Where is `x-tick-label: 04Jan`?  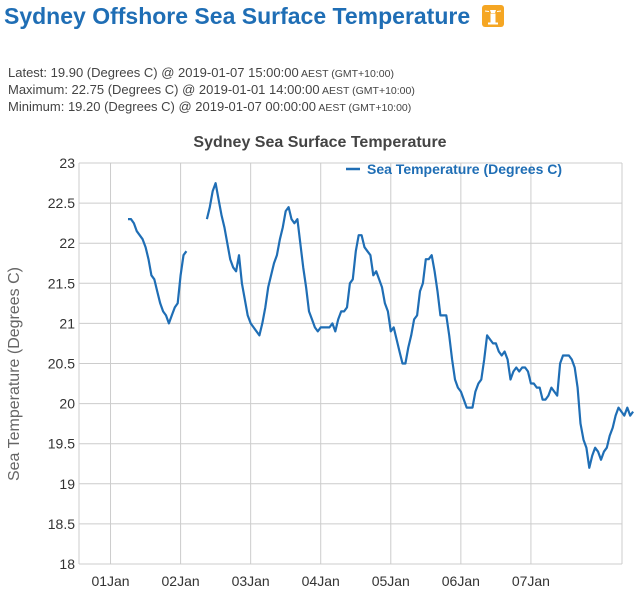
x-tick-label: 04Jan is located at coordinates (321, 581).